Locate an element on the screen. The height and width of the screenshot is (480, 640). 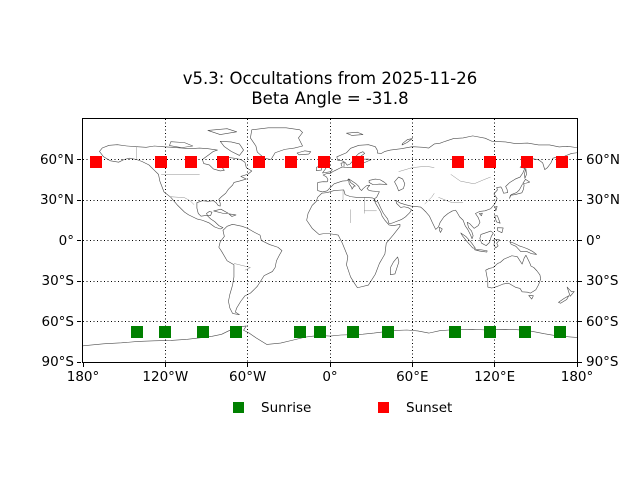
caspian-sea is located at coordinates (400, 184).